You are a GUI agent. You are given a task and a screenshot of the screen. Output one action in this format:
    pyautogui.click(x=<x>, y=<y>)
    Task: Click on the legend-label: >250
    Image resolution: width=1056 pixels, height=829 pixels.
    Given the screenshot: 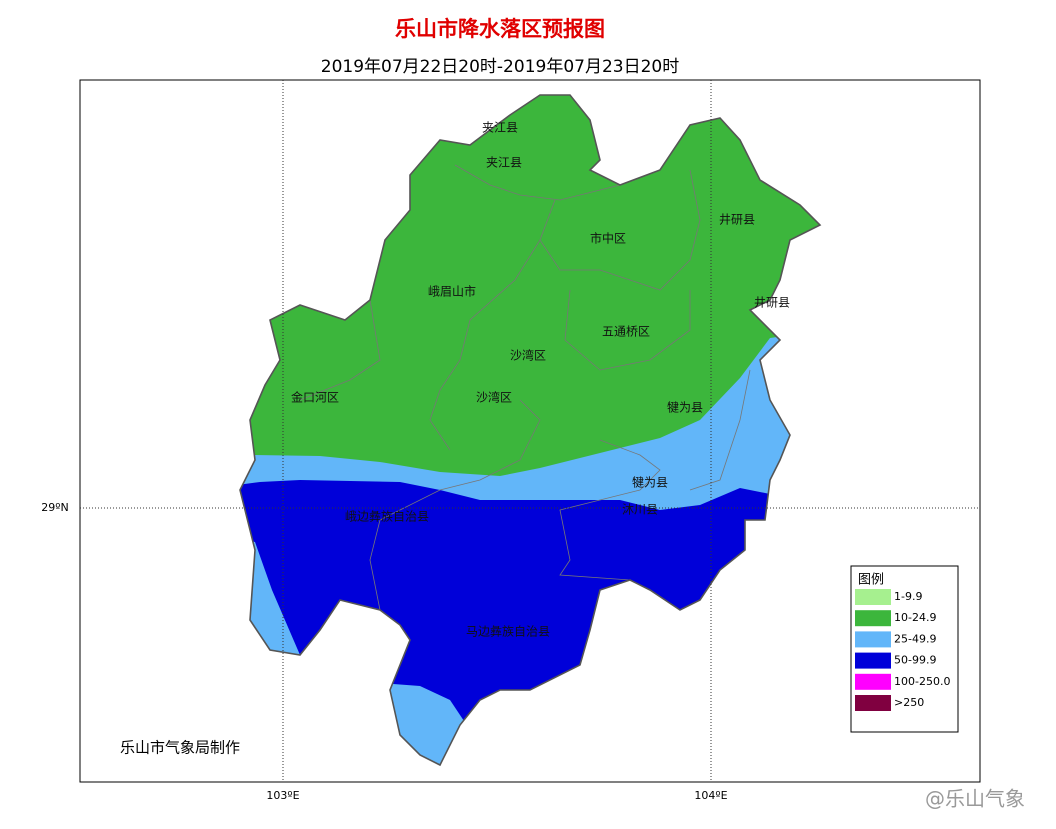 What is the action you would take?
    pyautogui.click(x=909, y=702)
    